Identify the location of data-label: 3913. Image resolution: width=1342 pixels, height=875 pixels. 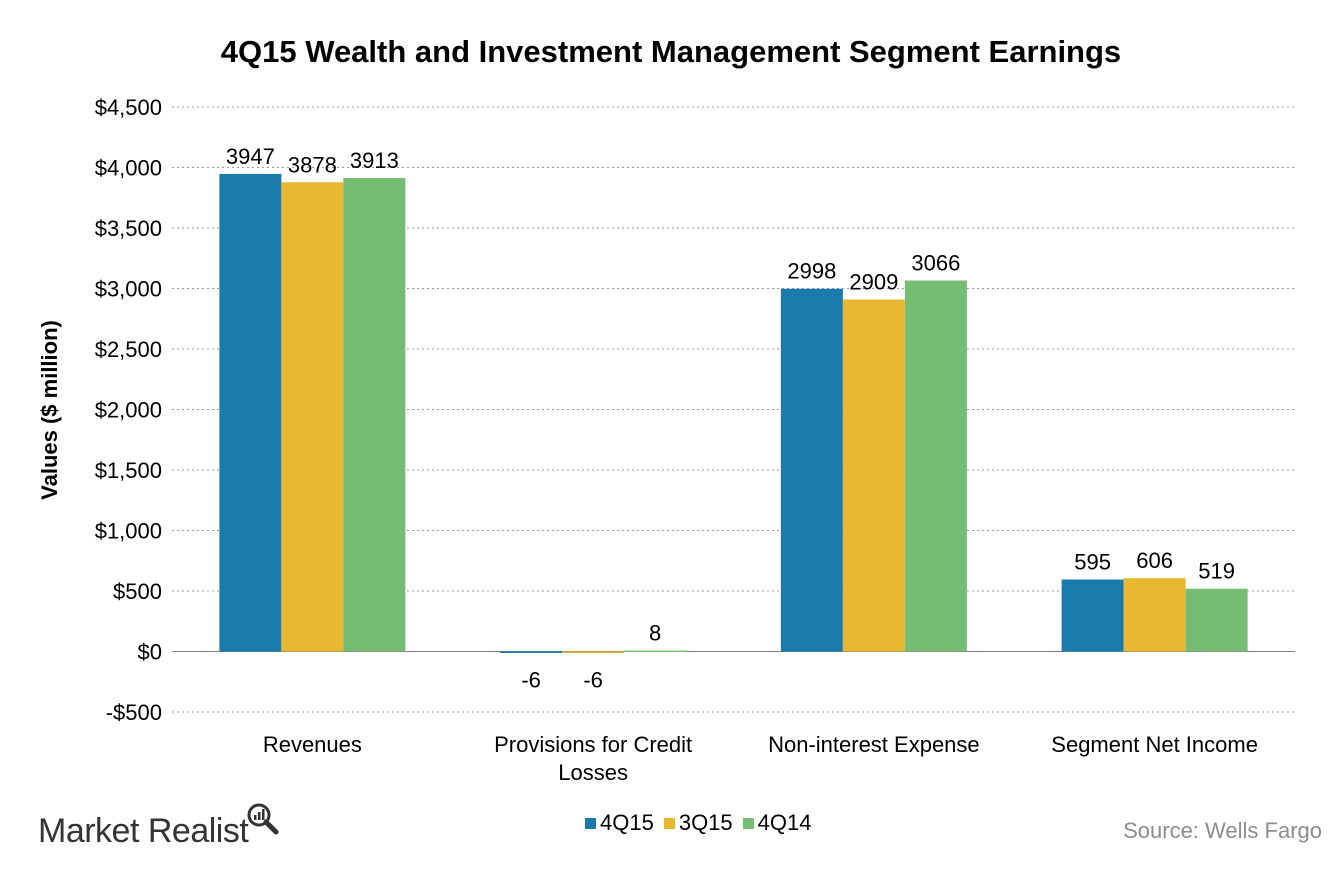
(374, 160).